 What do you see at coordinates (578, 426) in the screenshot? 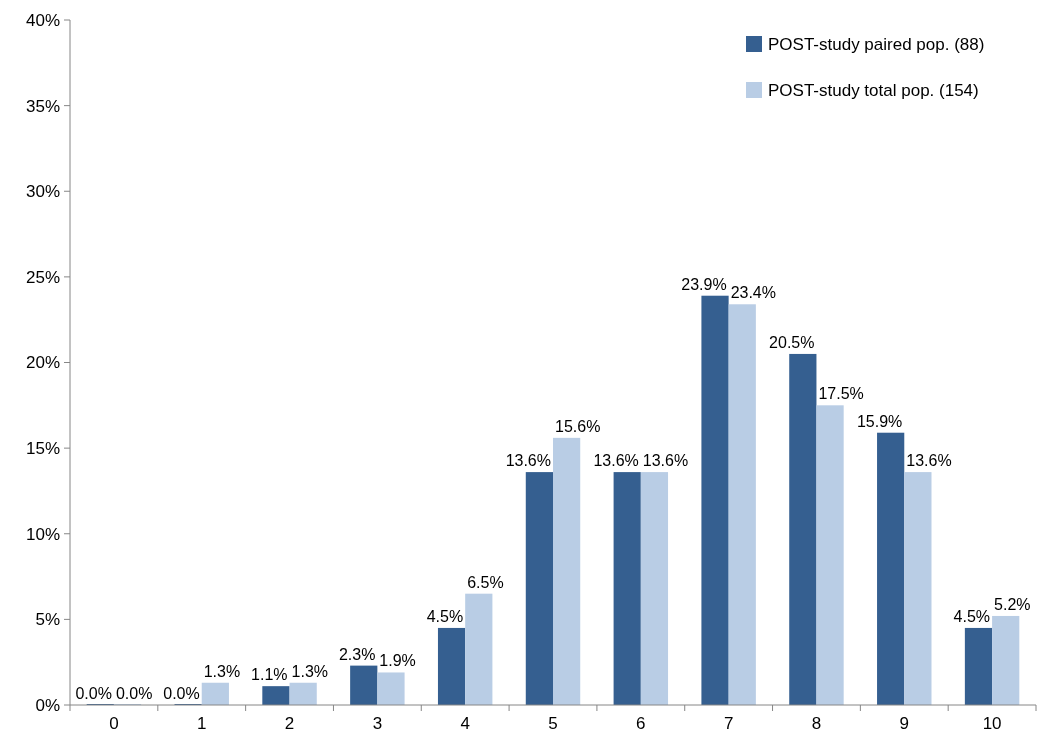
I see `data-label: 15.6%` at bounding box center [578, 426].